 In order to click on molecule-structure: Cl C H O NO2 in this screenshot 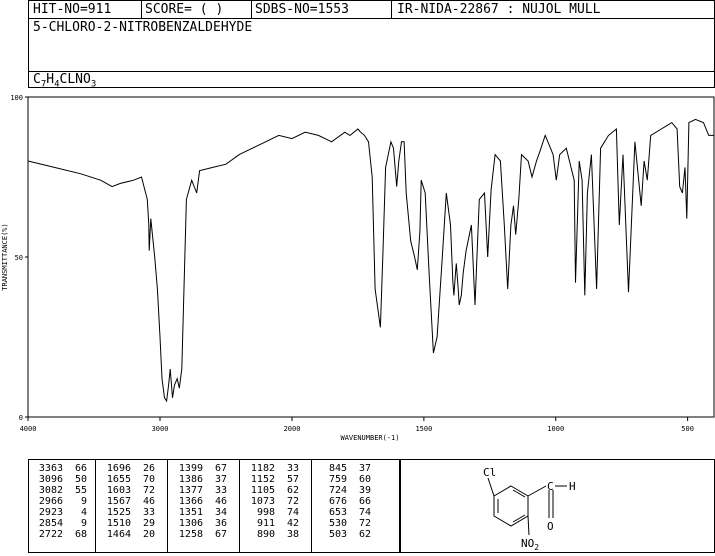, I will do `click(529, 509)`.